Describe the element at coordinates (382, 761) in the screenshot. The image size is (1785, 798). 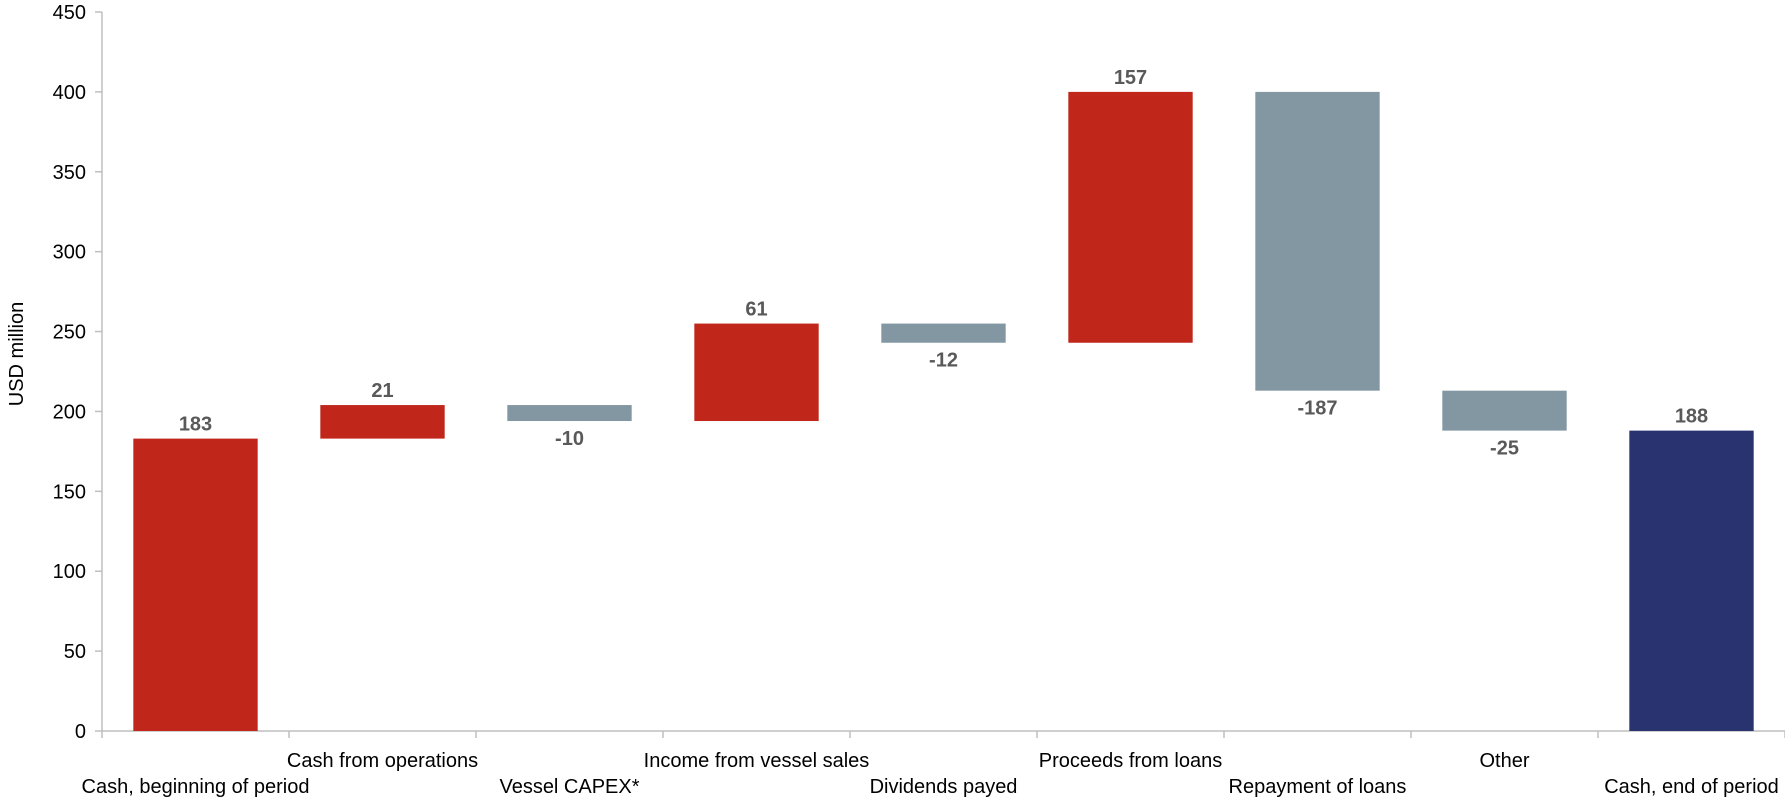
I see `x-category-label: Cash from operations` at that location.